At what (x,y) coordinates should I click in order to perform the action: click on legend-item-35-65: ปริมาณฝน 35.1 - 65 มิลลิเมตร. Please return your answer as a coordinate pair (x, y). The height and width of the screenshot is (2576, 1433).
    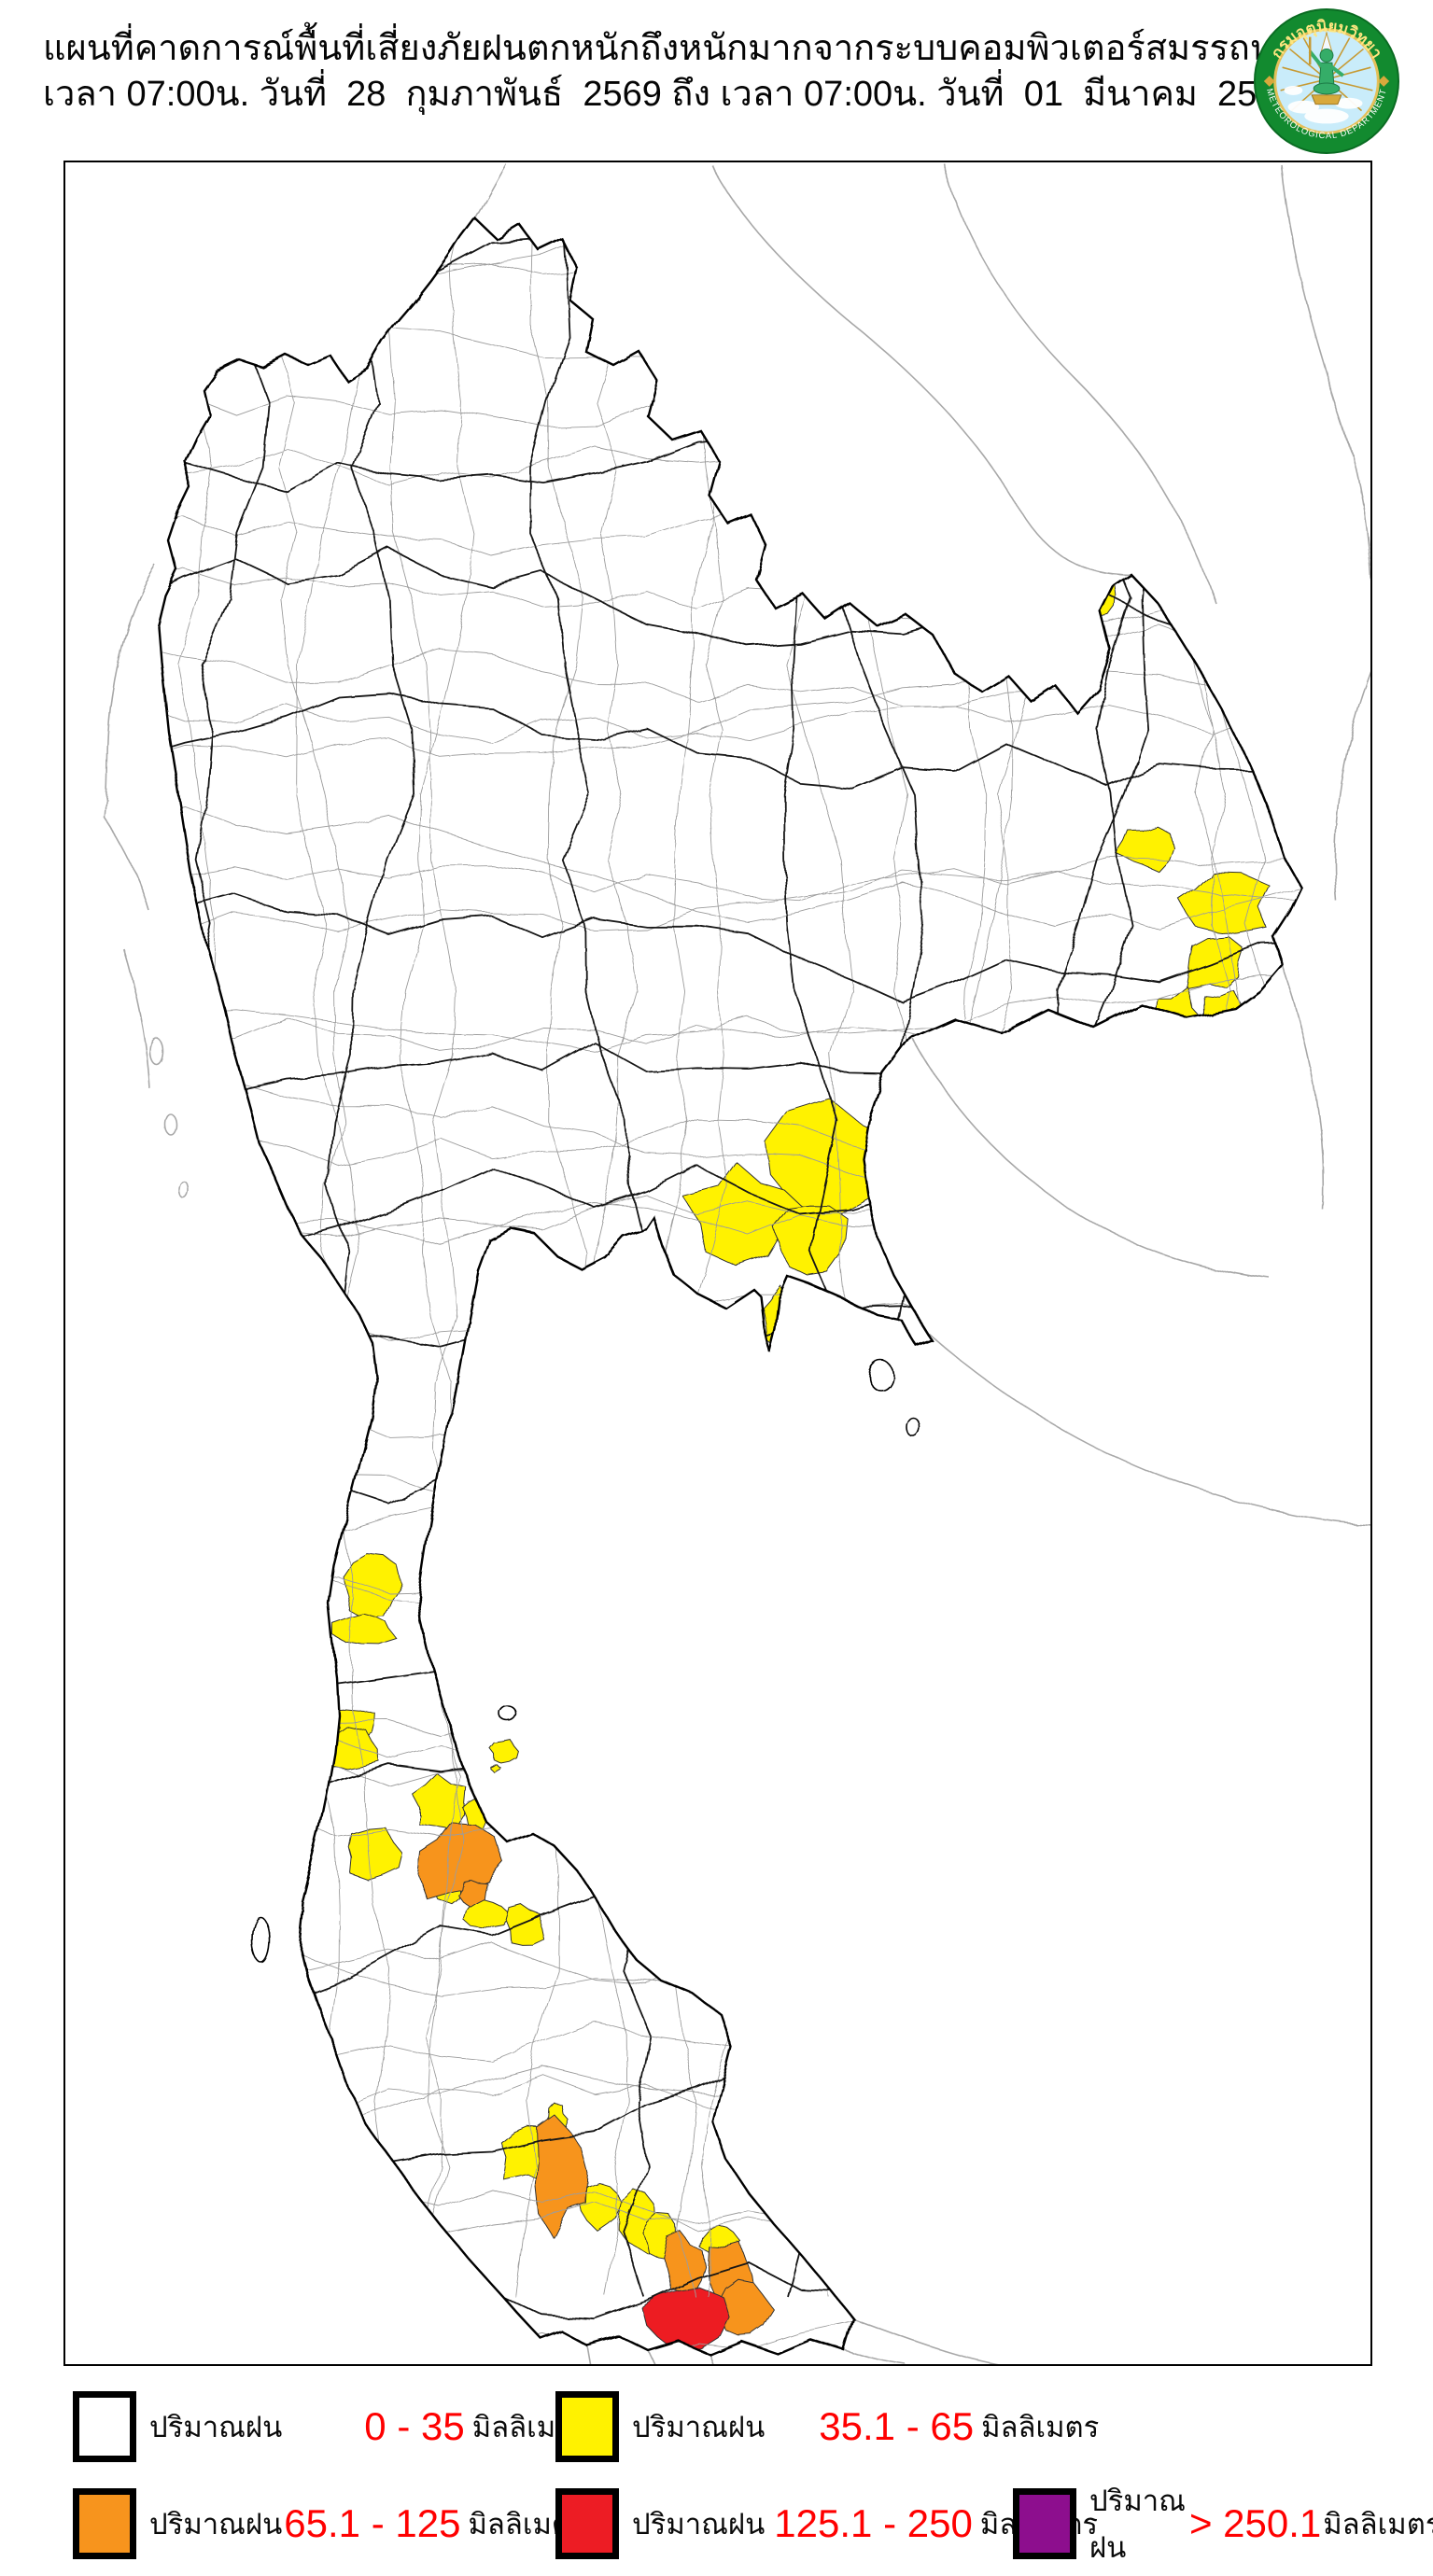
    Looking at the image, I should click on (827, 2426).